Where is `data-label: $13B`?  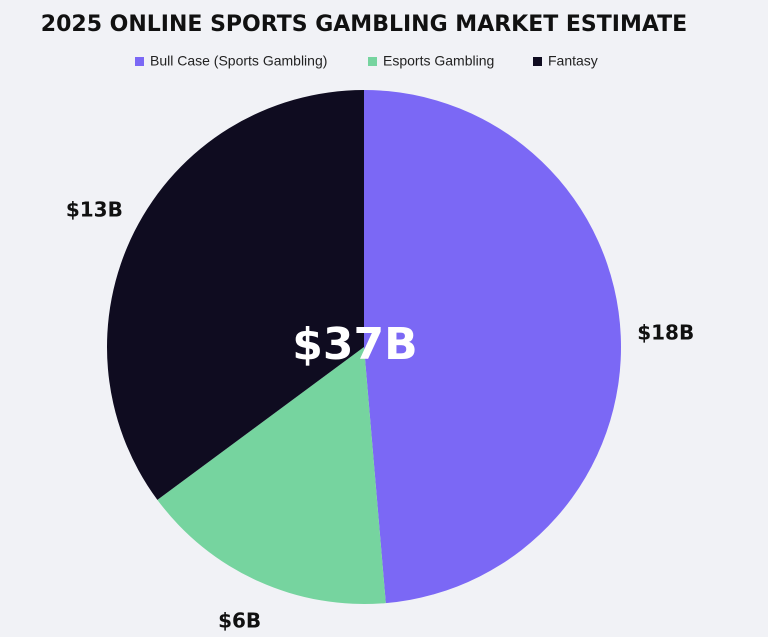 data-label: $13B is located at coordinates (94, 210).